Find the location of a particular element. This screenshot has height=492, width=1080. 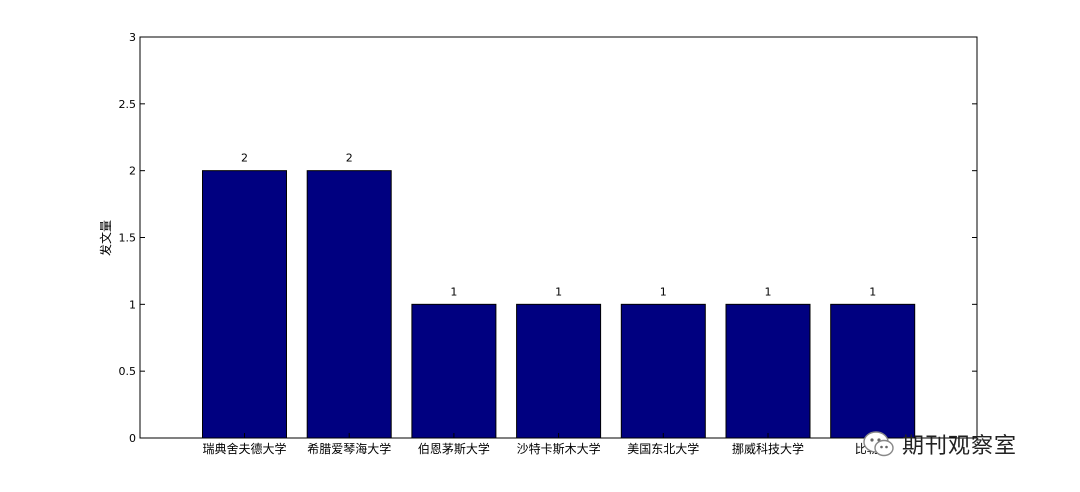

x-category-label: 希腊爱琴海大学 is located at coordinates (349, 448).